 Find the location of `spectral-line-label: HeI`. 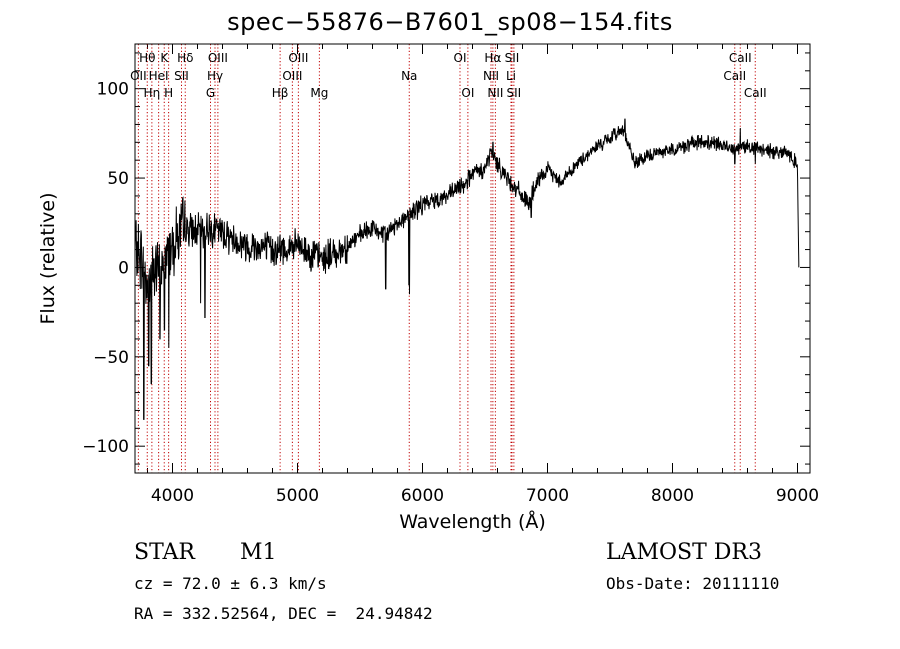

spectral-line-label: HeI is located at coordinates (159, 76).